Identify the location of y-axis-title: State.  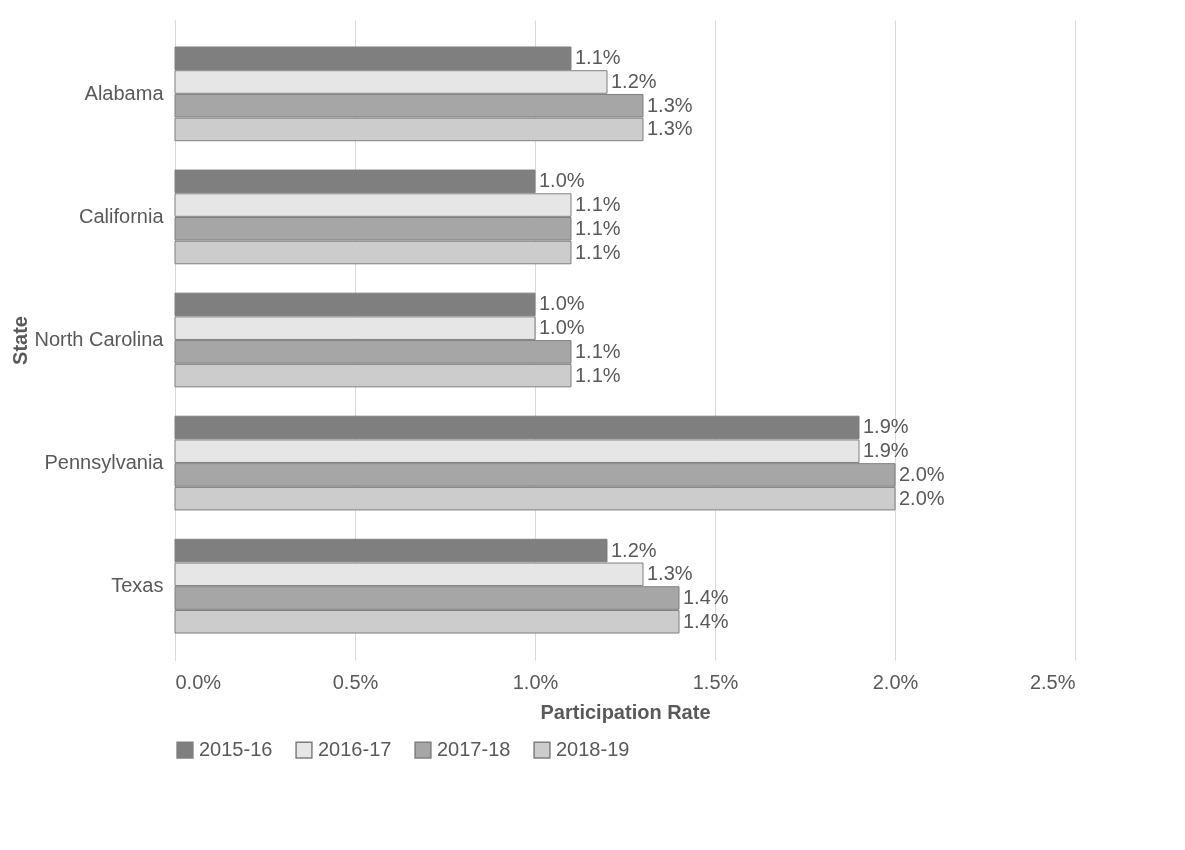
(19, 340).